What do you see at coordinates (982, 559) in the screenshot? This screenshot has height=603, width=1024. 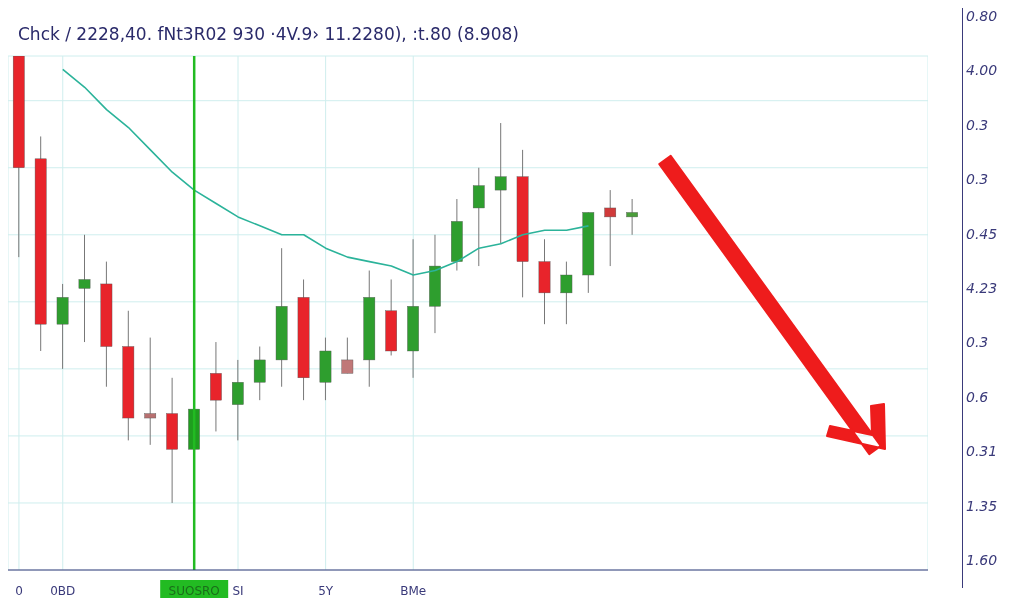 I see `text: 1.60` at bounding box center [982, 559].